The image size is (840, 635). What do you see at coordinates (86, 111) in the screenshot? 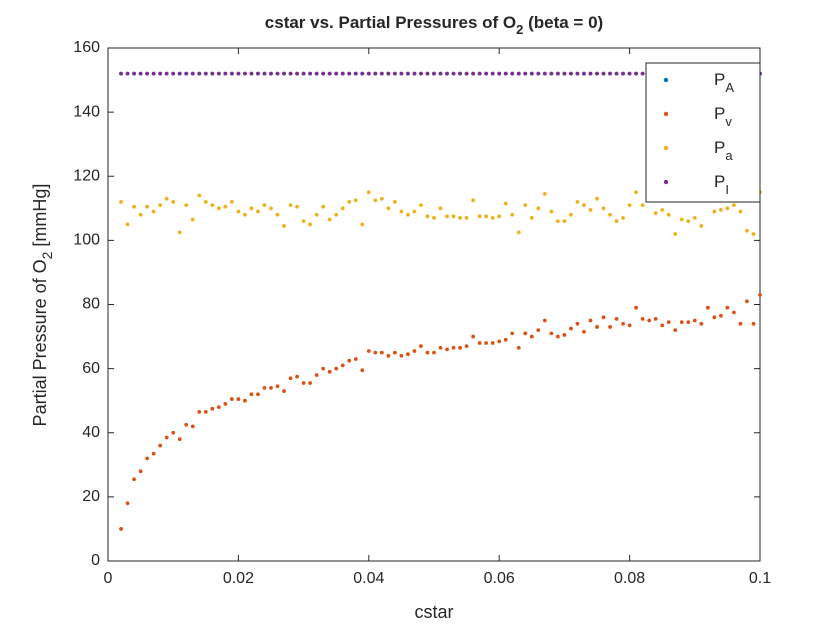
I see `y-tick-label: 140` at bounding box center [86, 111].